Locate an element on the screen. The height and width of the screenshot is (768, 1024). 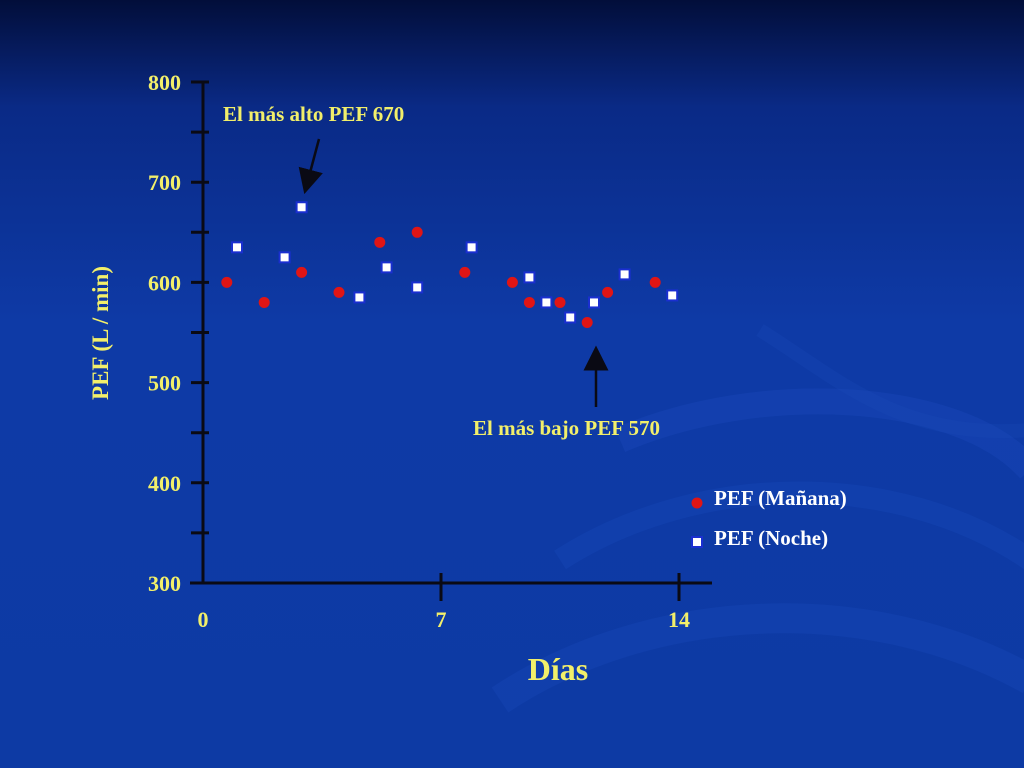
y-tick-label: 400 is located at coordinates (164, 483).